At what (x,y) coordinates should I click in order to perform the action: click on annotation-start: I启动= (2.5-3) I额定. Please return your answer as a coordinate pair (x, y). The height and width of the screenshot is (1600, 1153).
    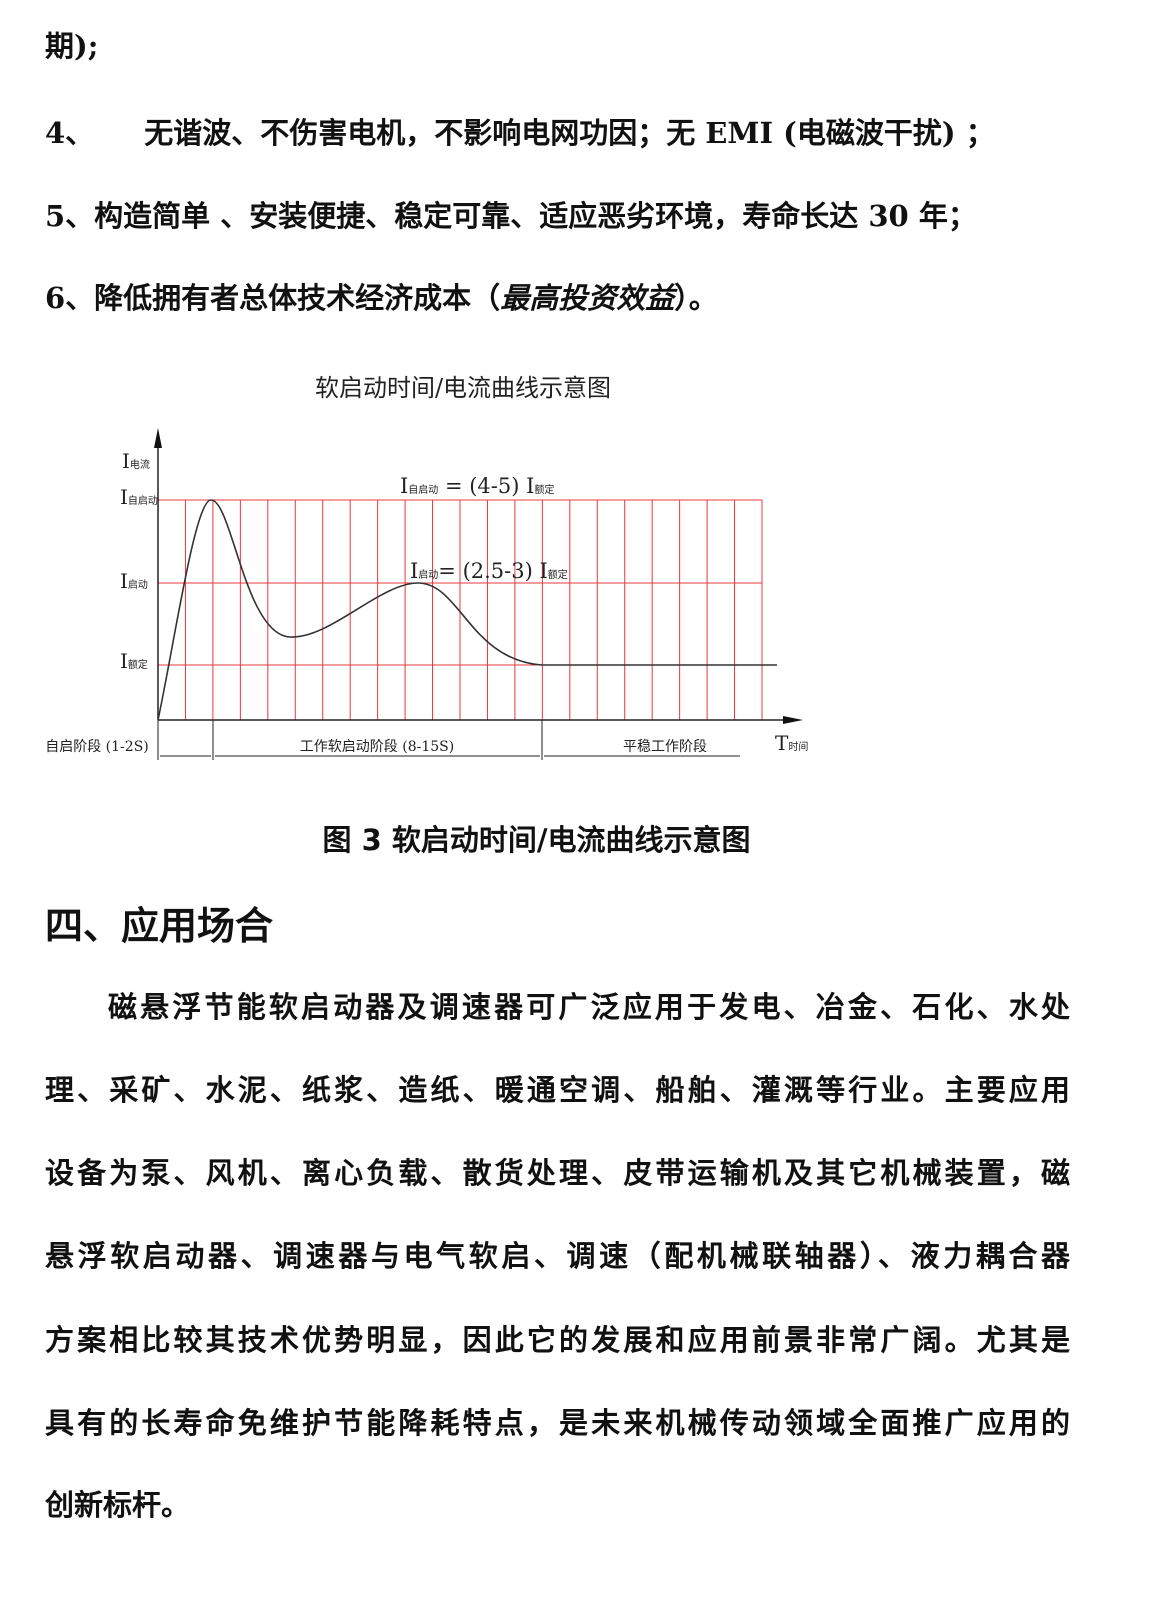
    Looking at the image, I should click on (489, 571).